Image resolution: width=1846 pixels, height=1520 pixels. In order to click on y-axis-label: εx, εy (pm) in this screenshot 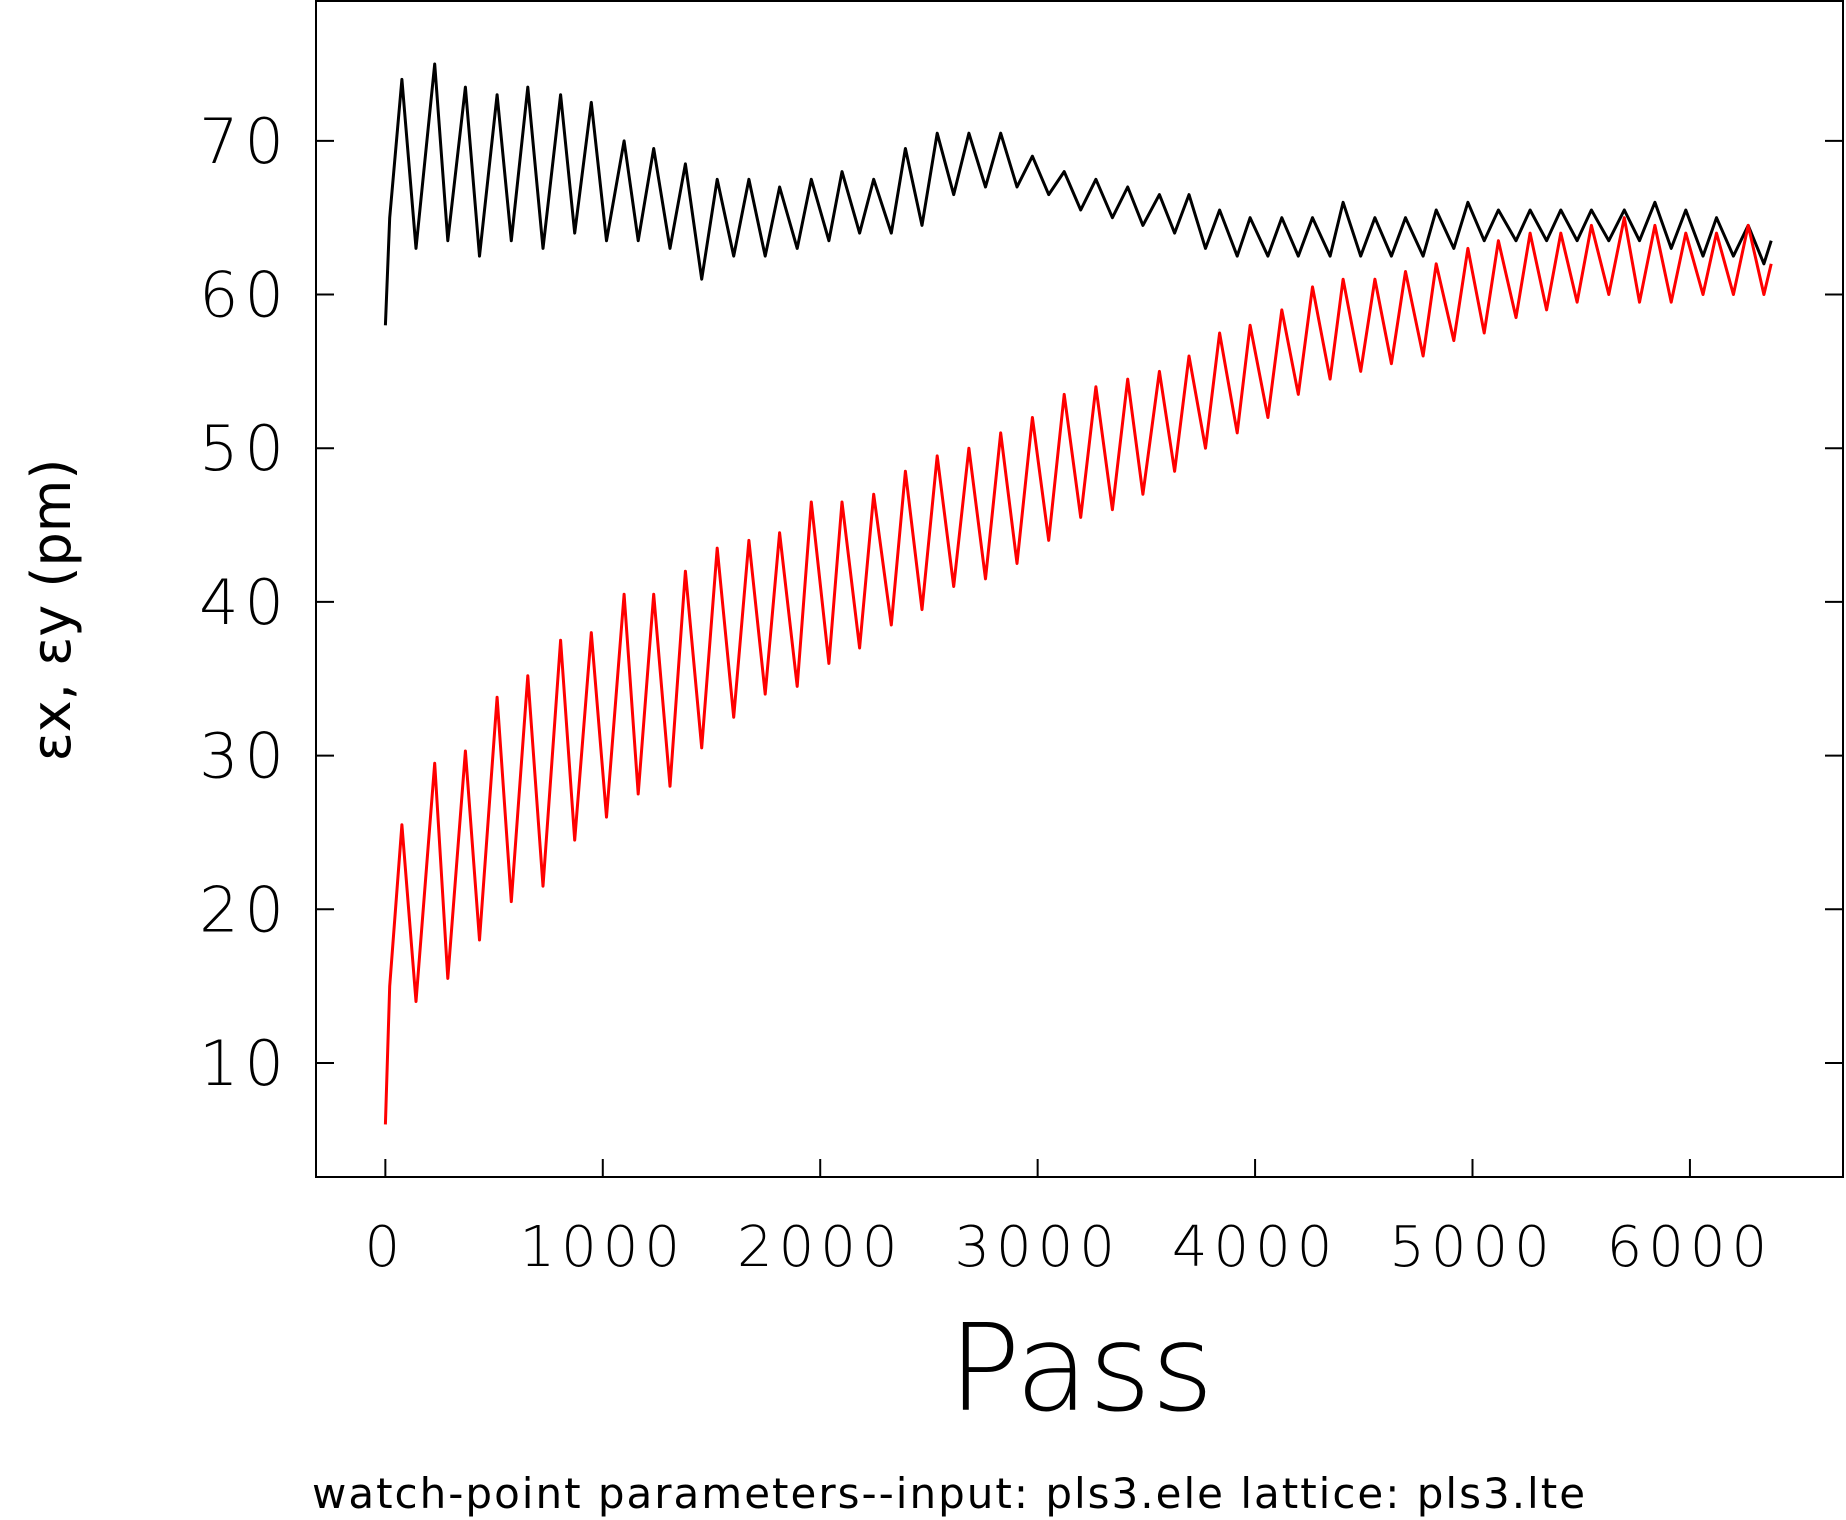, I will do `click(51, 610)`.